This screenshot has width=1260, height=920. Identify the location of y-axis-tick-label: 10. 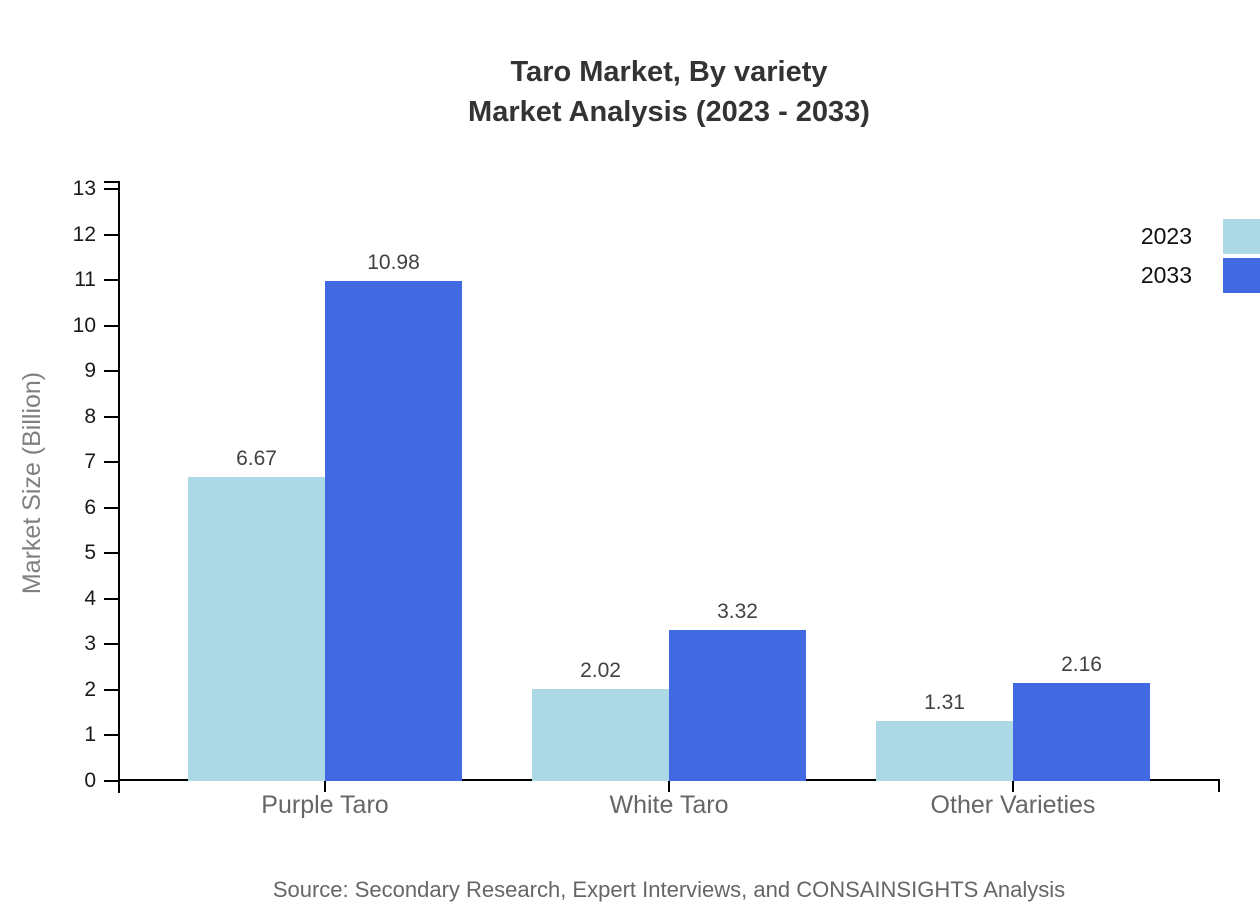
(84, 325).